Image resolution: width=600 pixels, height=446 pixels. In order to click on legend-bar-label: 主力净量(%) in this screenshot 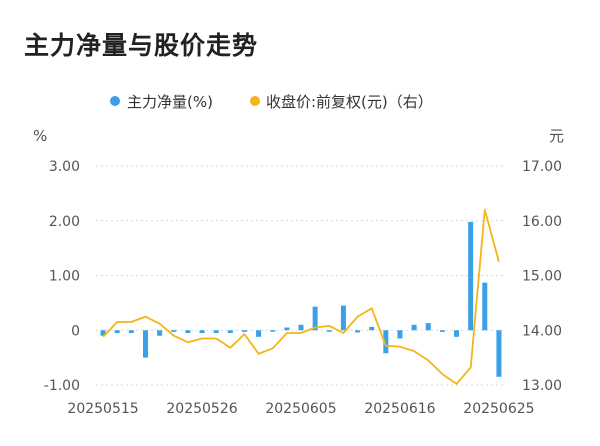, I will do `click(170, 102)`.